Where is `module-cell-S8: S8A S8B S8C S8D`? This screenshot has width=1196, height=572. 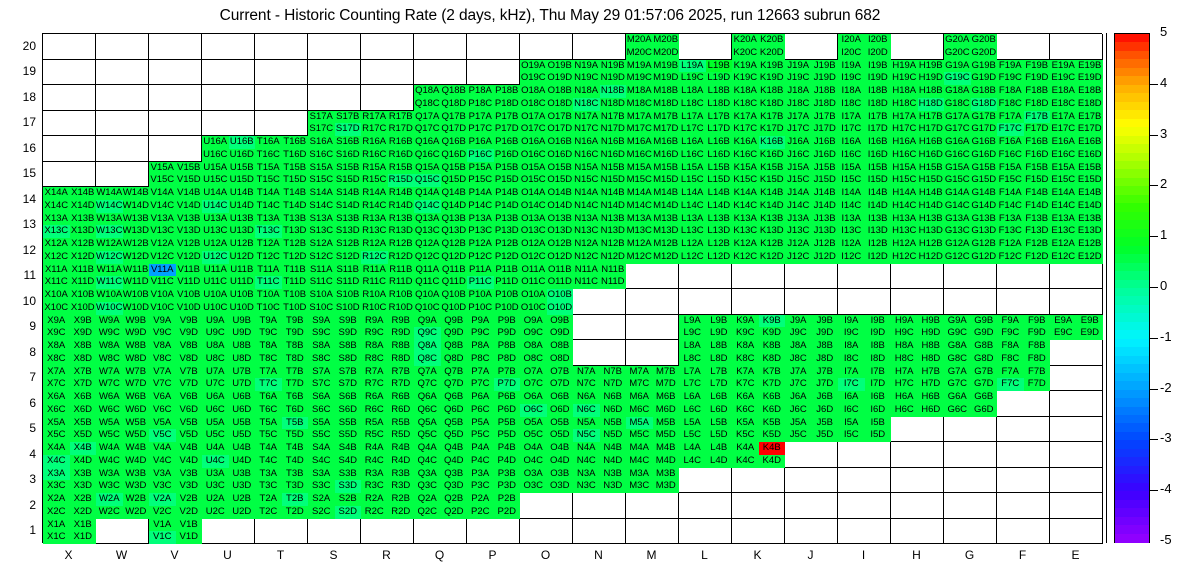
module-cell-S8: S8A S8B S8C S8D is located at coordinates (334, 353).